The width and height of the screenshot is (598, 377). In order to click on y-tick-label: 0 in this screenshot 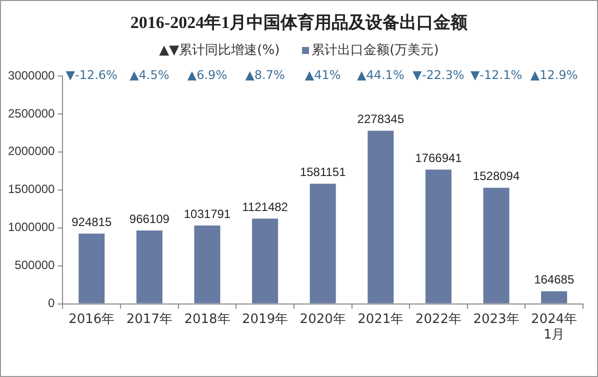, I will do `click(52, 303)`.